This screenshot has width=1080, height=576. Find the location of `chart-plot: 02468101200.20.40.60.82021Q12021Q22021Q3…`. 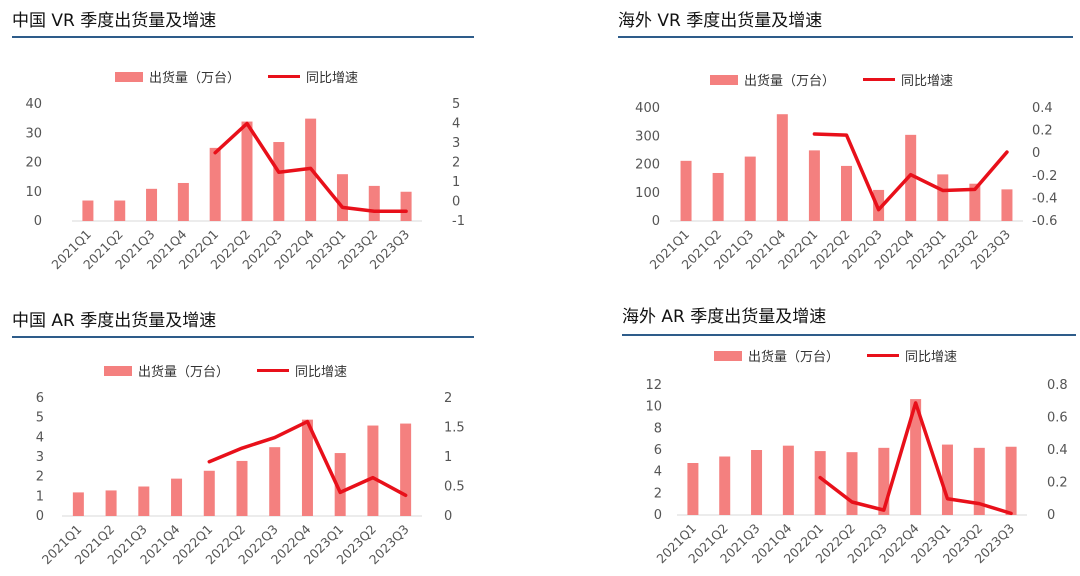

chart-plot: 02468101200.20.40.60.82021Q12021Q22021Q3… is located at coordinates (856, 472).